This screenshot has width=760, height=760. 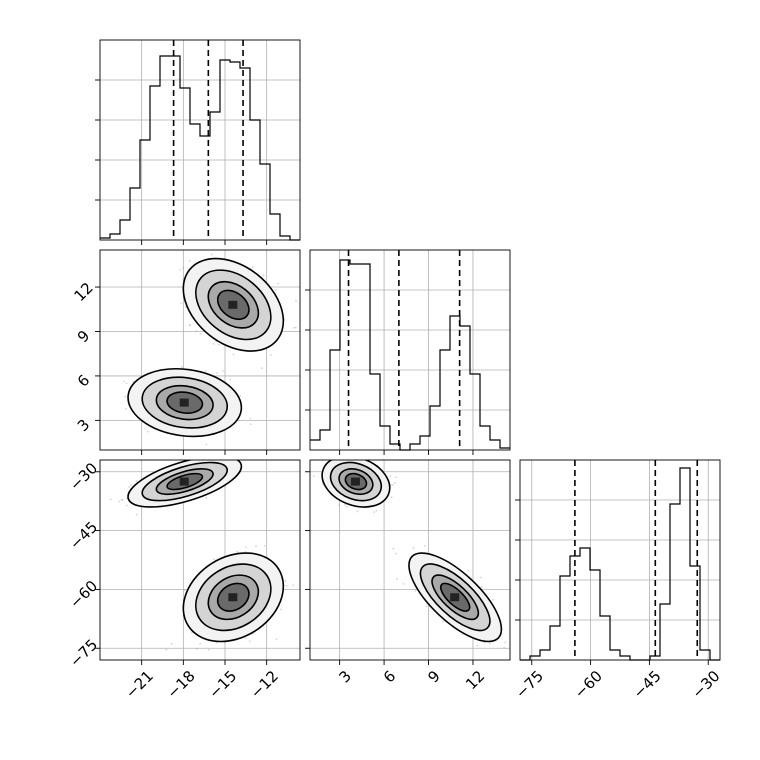 What do you see at coordinates (83, 476) in the screenshot?
I see `y-tick-label: −30` at bounding box center [83, 476].